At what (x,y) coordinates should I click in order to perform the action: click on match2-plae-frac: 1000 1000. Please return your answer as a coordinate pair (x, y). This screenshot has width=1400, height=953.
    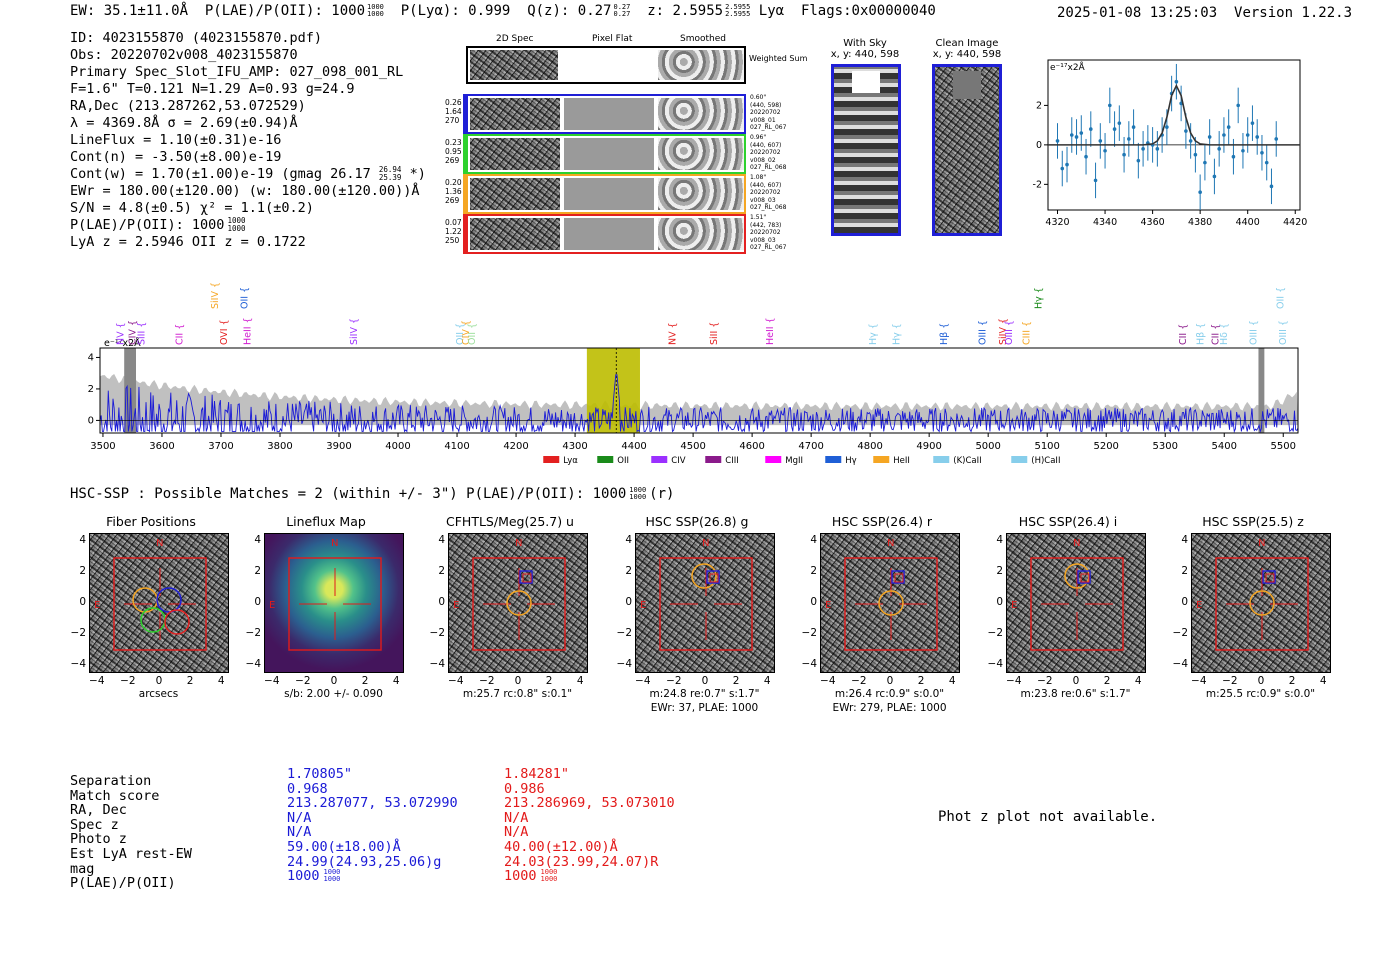
    Looking at the image, I should click on (549, 876).